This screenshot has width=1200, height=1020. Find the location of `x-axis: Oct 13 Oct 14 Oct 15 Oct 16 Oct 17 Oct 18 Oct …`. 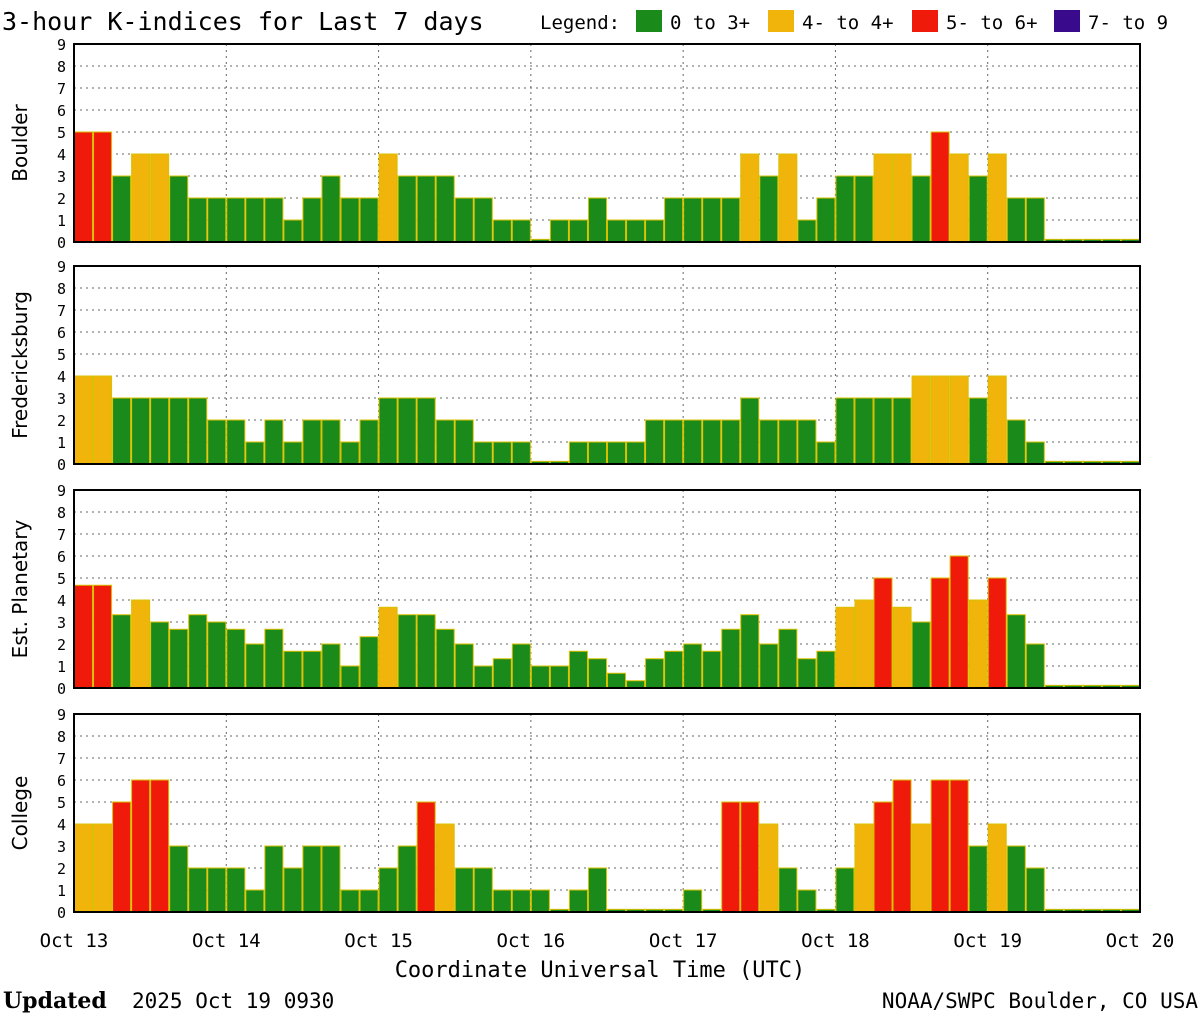

x-axis: Oct 13 Oct 14 Oct 15 Oct 16 Oct 17 Oct 18 Oct … is located at coordinates (607, 941).